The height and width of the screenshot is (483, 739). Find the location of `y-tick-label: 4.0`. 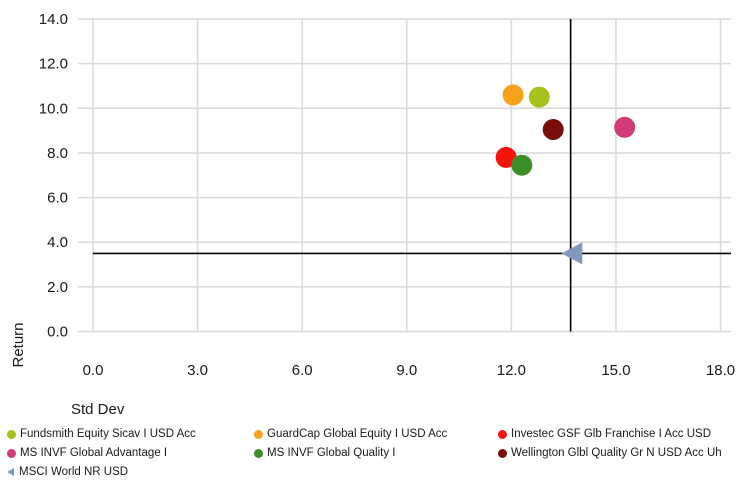

y-tick-label: 4.0 is located at coordinates (57, 242).